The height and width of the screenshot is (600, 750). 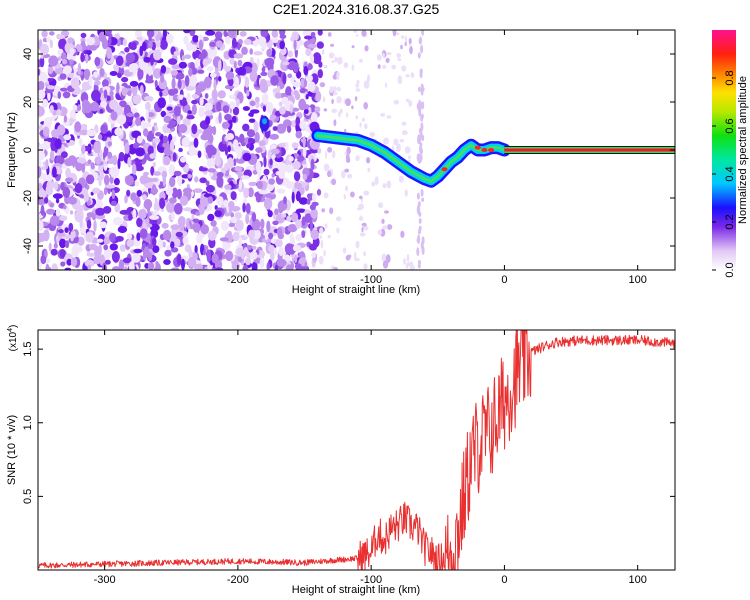 I want to click on colorbar-tick-label: 0.4, so click(x=730, y=173).